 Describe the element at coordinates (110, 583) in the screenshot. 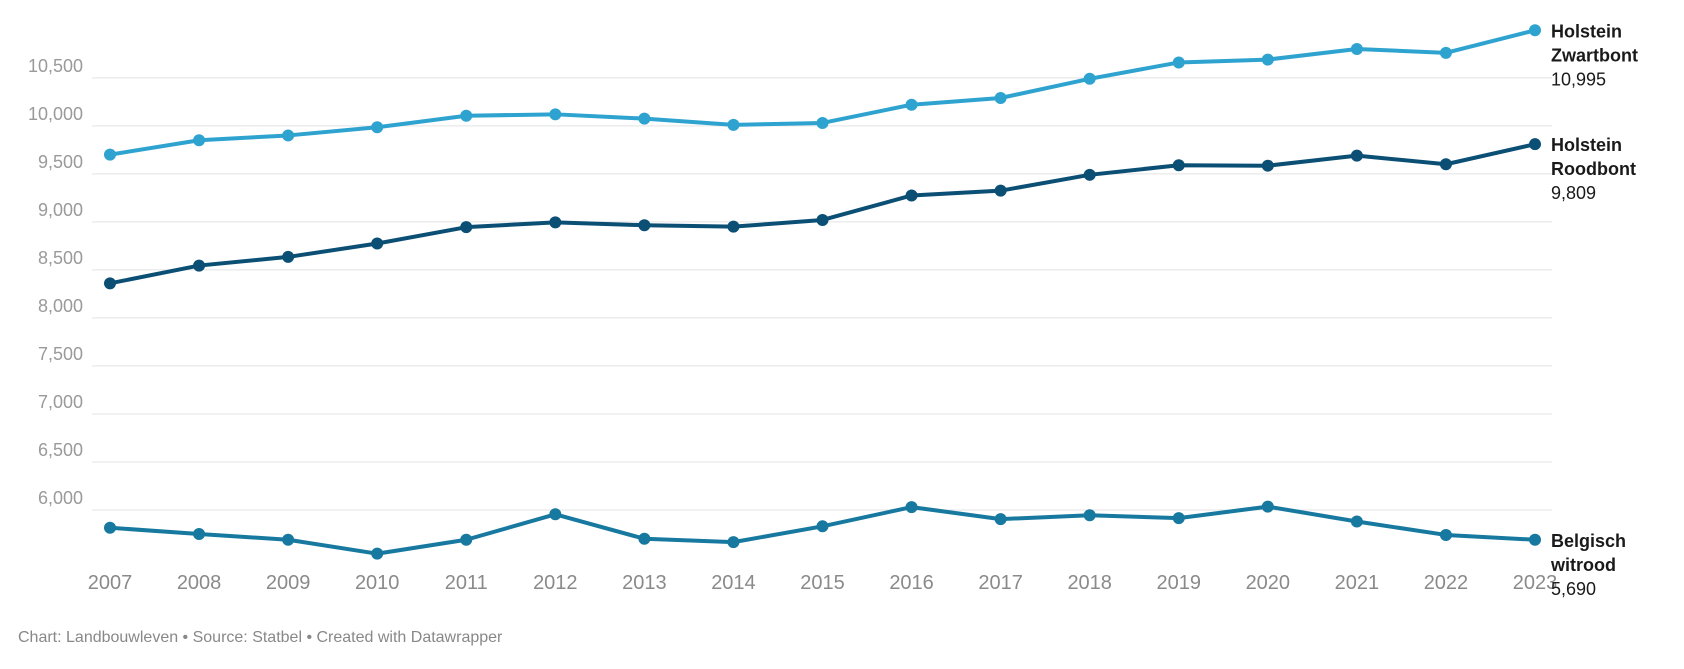

I see `x-tick-label: 2007` at that location.